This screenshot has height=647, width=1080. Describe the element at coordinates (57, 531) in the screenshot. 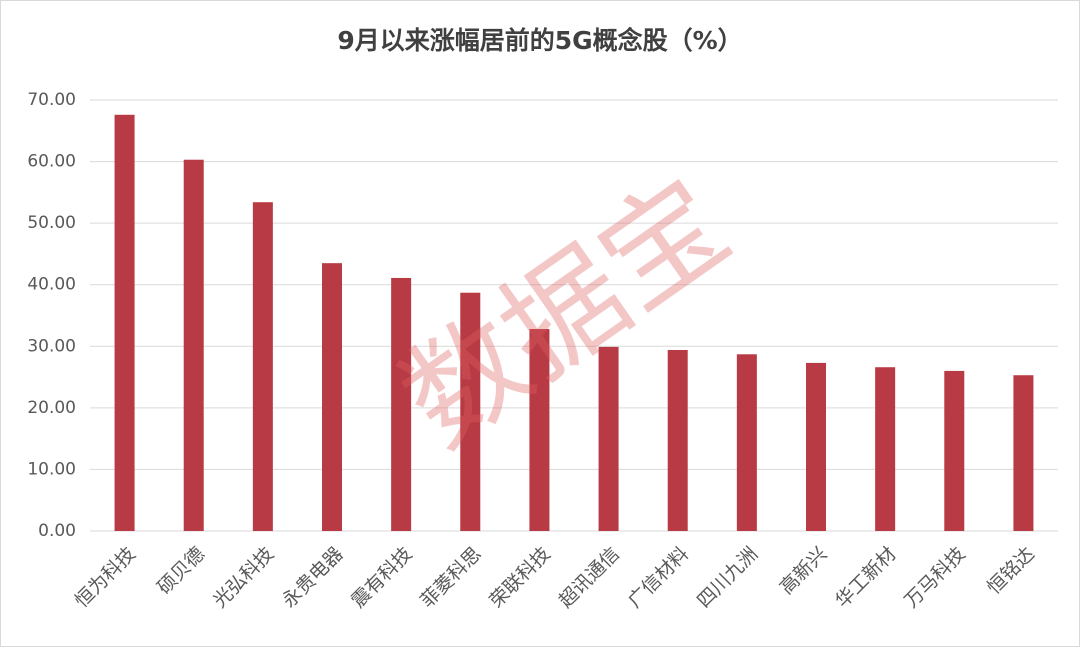

I see `y-tick-label: 0.00` at that location.